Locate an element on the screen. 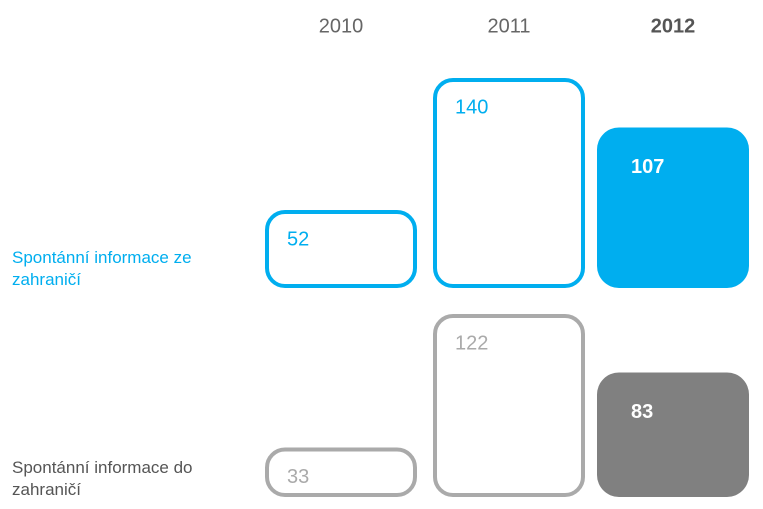 This screenshot has width=763, height=509. value-label: 52 is located at coordinates (298, 239).